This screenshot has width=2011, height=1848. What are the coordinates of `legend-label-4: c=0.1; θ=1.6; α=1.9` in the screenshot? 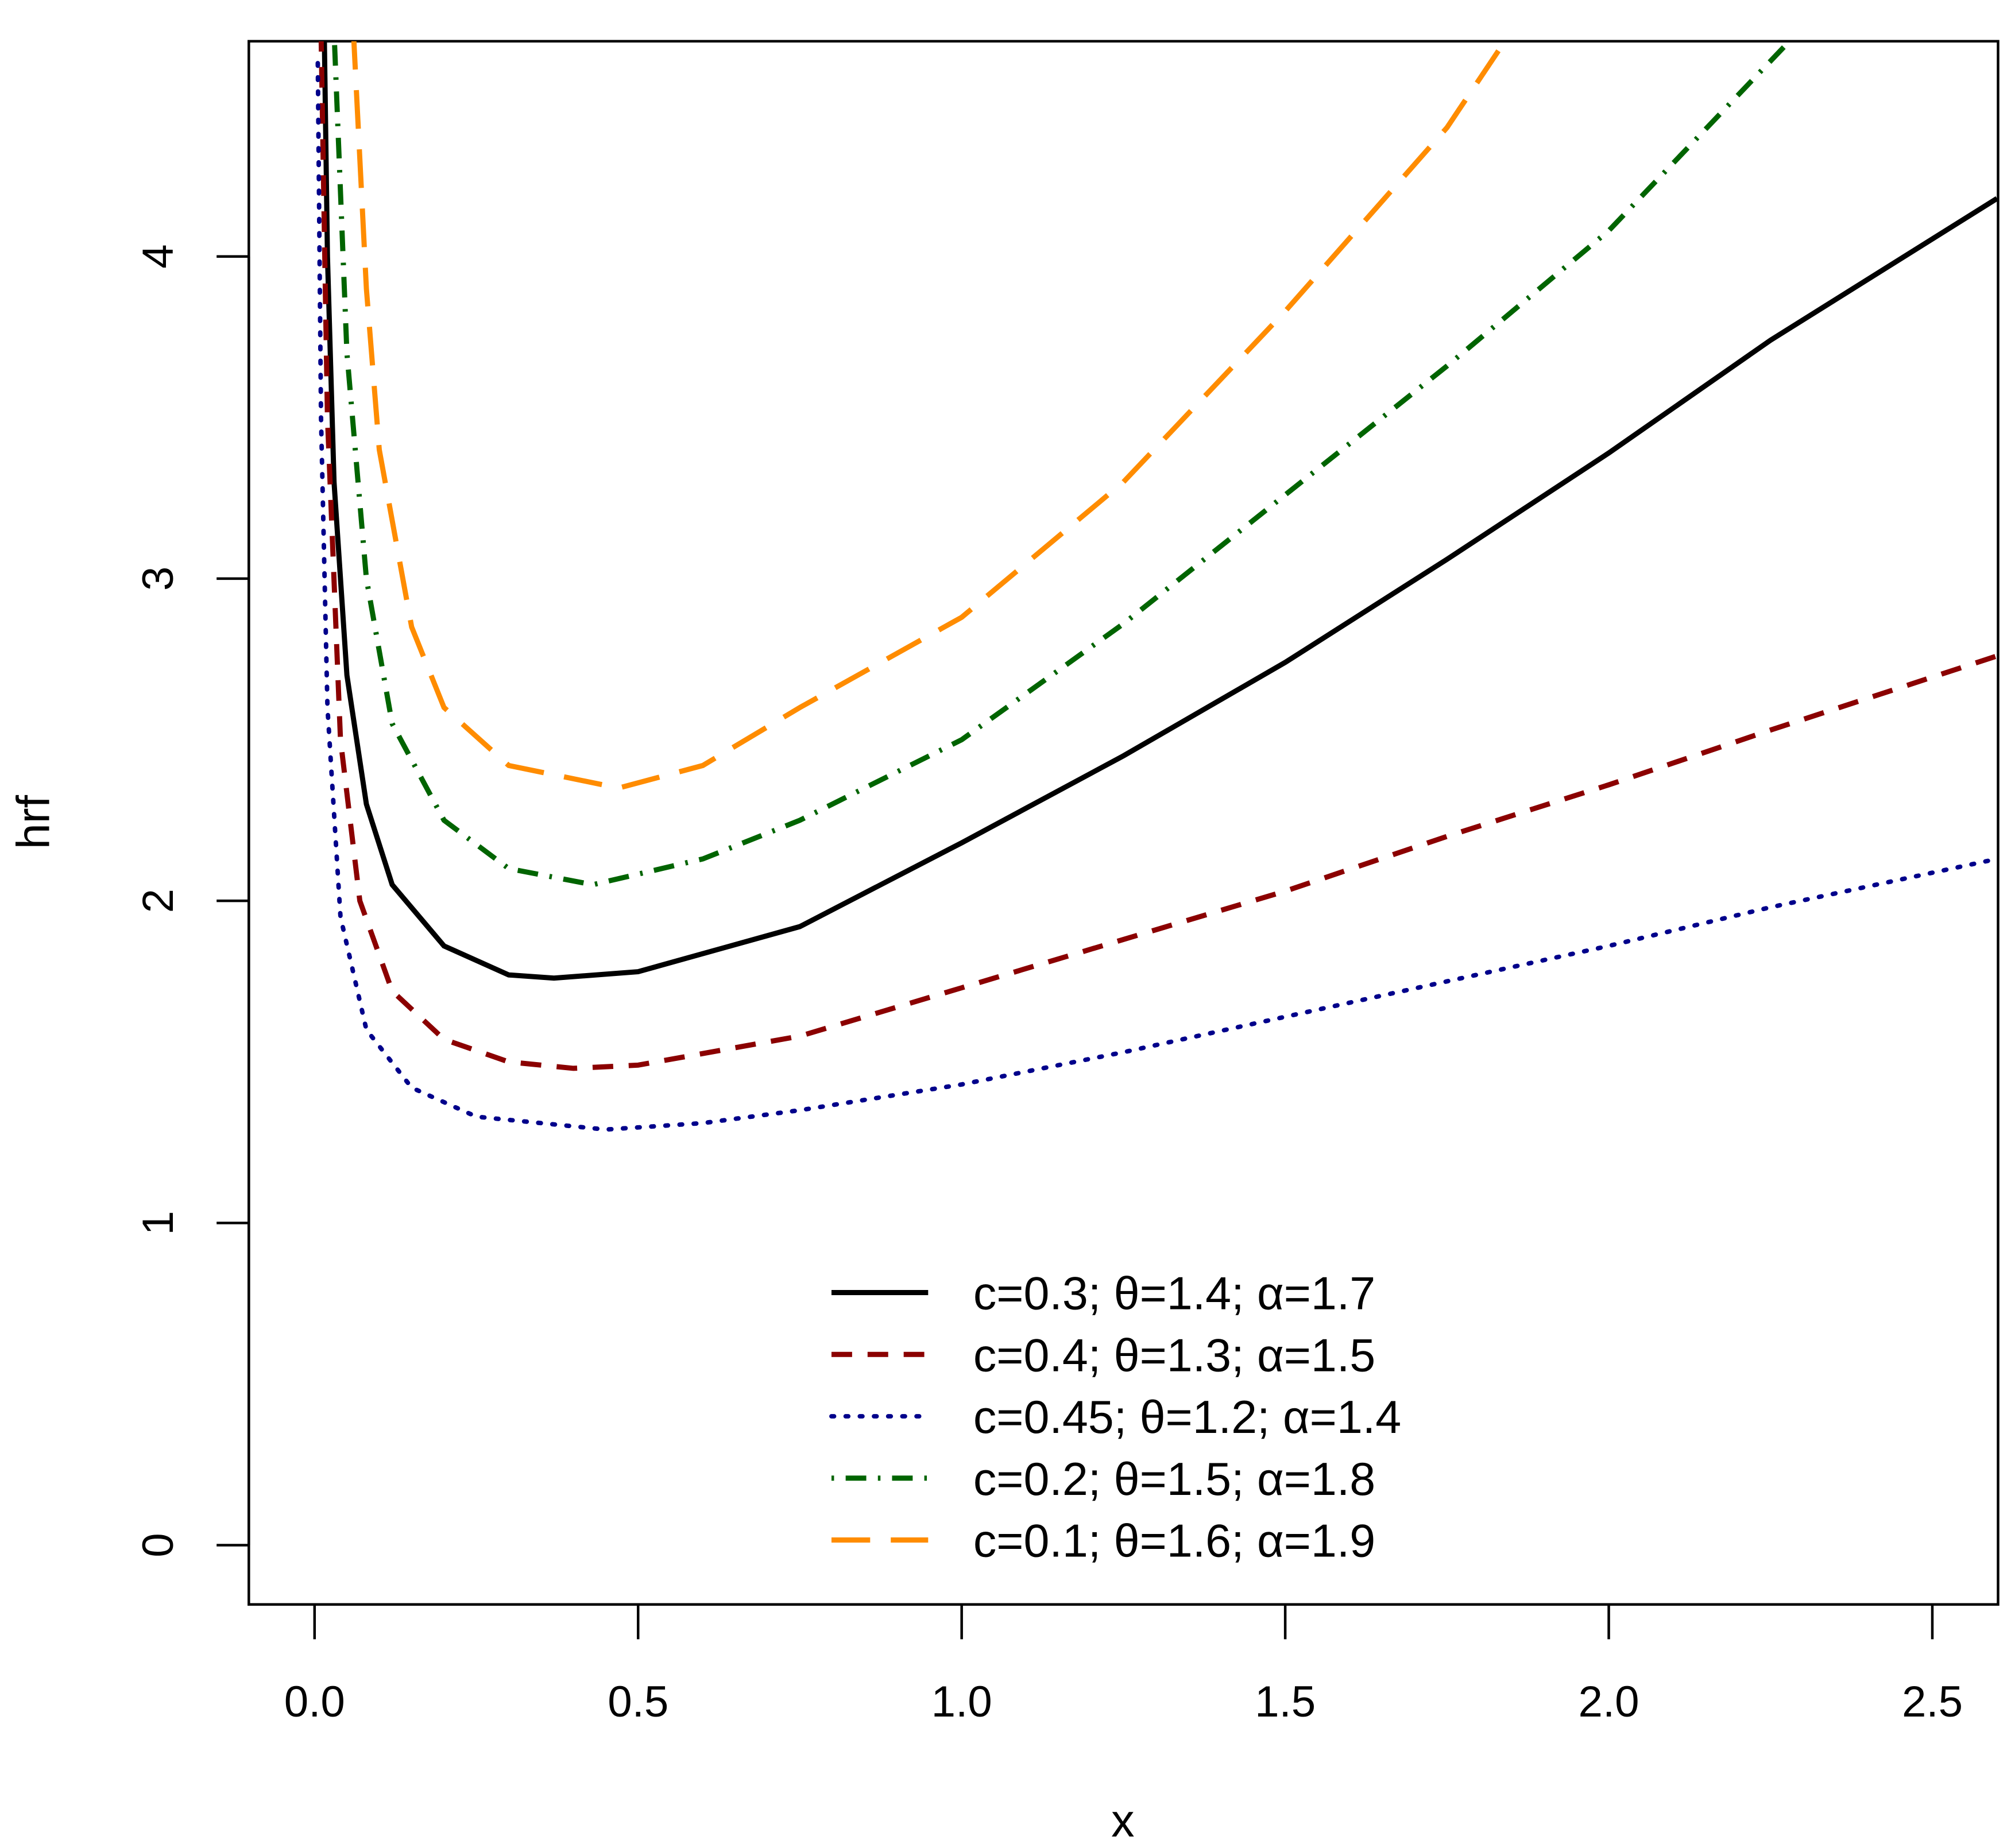 It's located at (1174, 1541).